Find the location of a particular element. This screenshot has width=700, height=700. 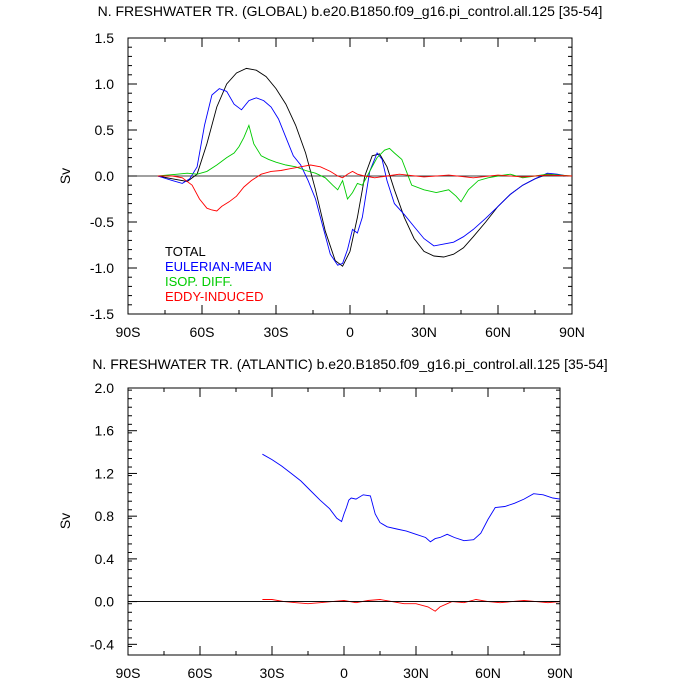

y-tick-label: 1.2 is located at coordinates (105, 473).